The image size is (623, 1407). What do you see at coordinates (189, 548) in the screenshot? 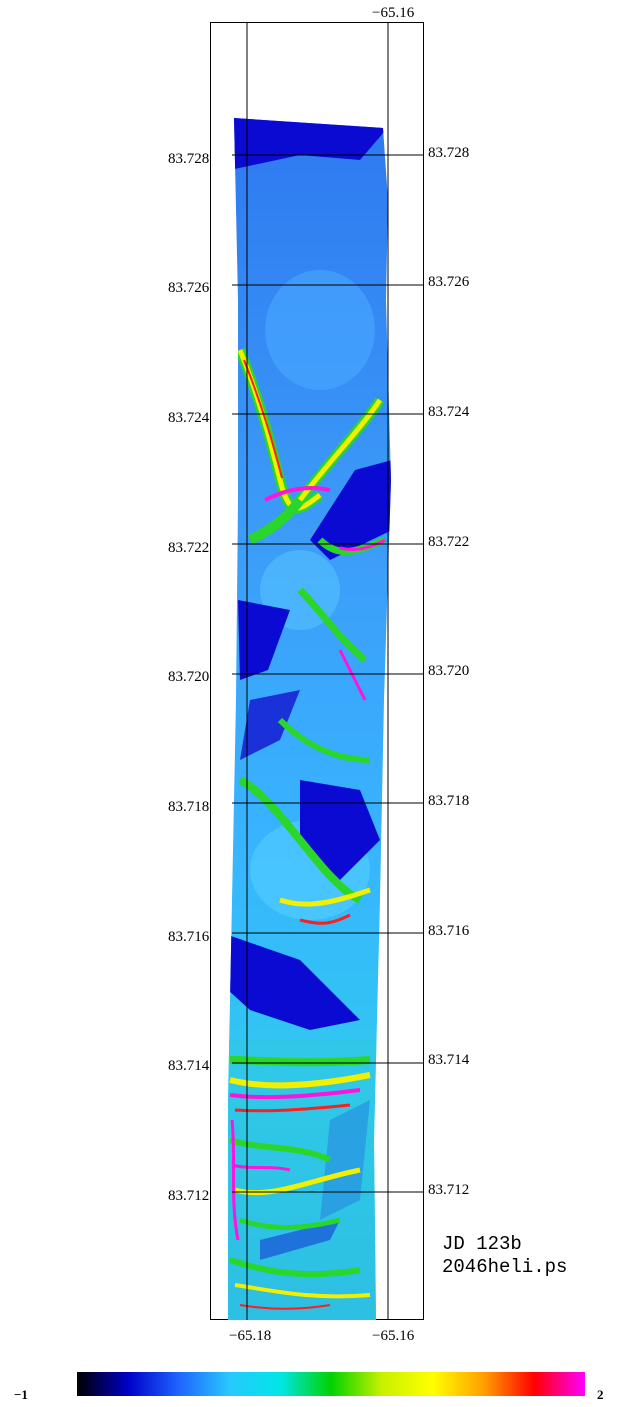
I see `left-latitude-label: 83.722` at bounding box center [189, 548].